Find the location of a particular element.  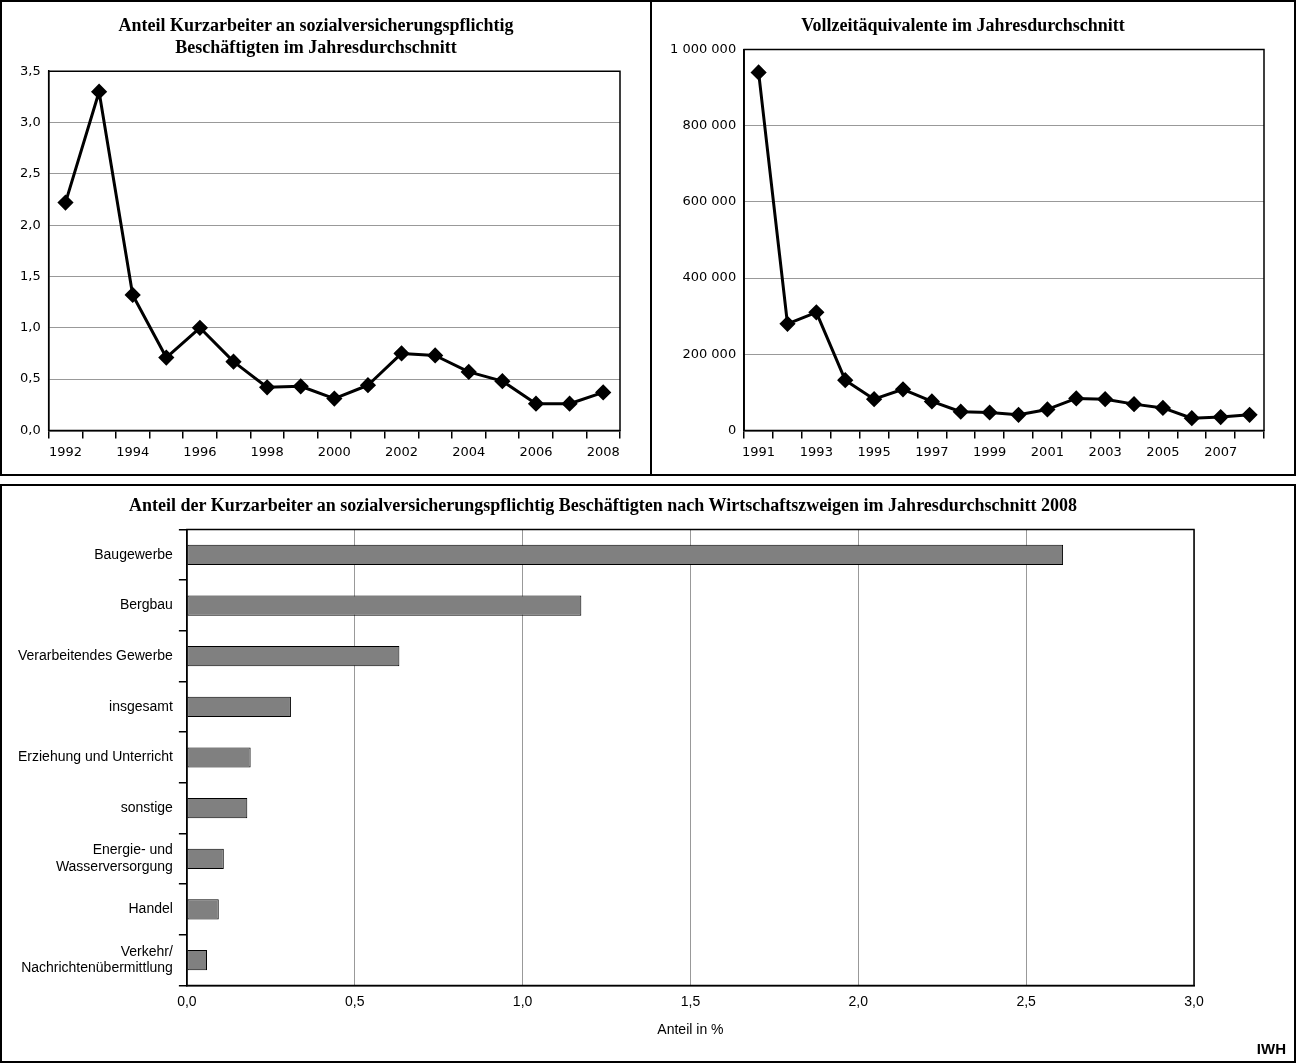

x-tick-label: 1994 is located at coordinates (133, 451).